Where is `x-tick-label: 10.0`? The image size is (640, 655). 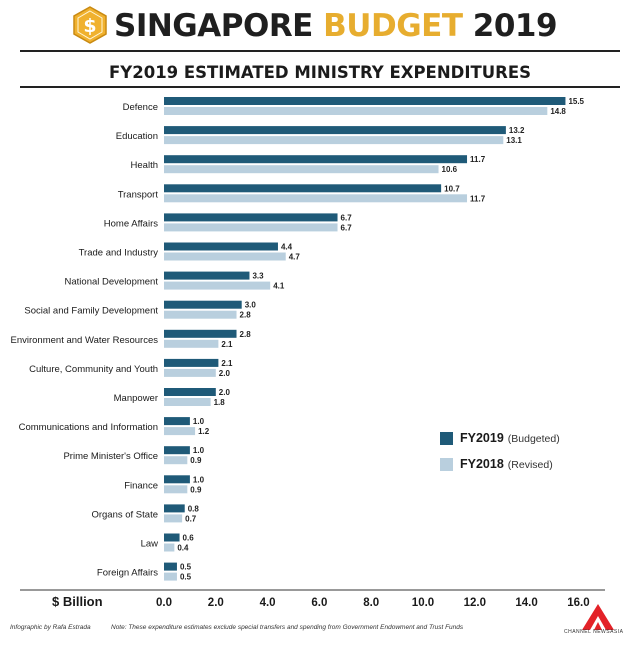
x-tick-label: 10.0 is located at coordinates (423, 603).